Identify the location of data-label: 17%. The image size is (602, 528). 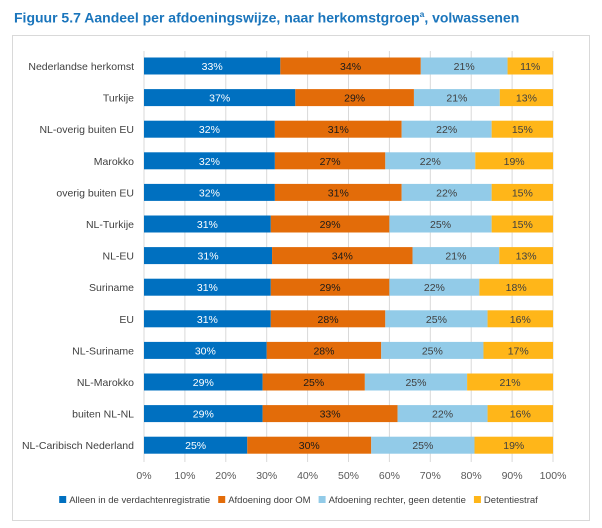
(518, 351).